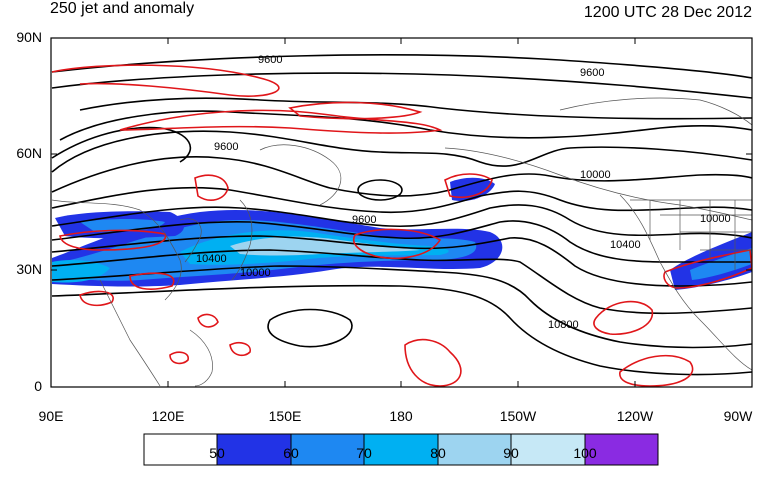 The image size is (768, 488). Describe the element at coordinates (38, 386) in the screenshot. I see `lat-label: 0` at that location.